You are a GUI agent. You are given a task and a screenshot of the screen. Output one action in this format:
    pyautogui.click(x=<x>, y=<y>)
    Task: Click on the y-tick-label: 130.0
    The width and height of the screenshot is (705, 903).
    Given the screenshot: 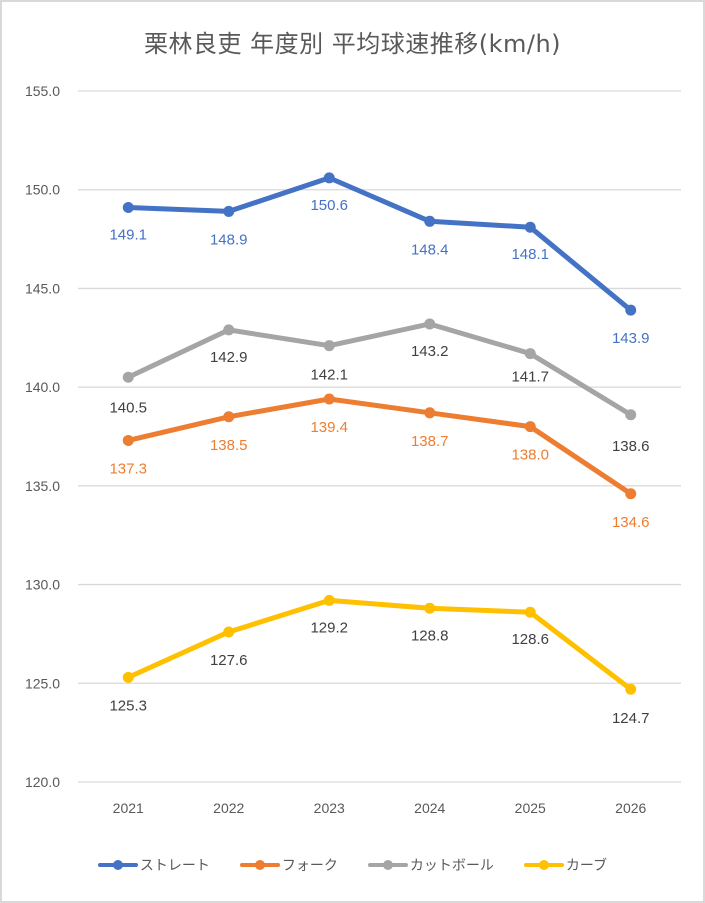 What is the action you would take?
    pyautogui.click(x=42, y=585)
    